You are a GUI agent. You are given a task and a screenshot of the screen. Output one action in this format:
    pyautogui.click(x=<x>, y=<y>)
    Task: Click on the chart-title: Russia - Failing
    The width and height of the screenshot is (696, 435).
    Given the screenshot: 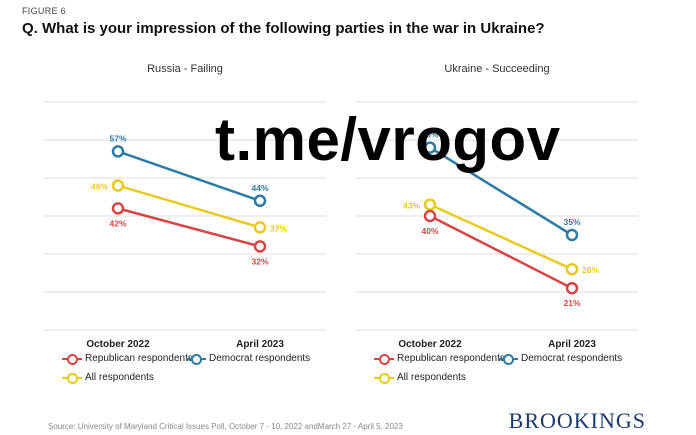 What is the action you would take?
    pyautogui.click(x=185, y=69)
    